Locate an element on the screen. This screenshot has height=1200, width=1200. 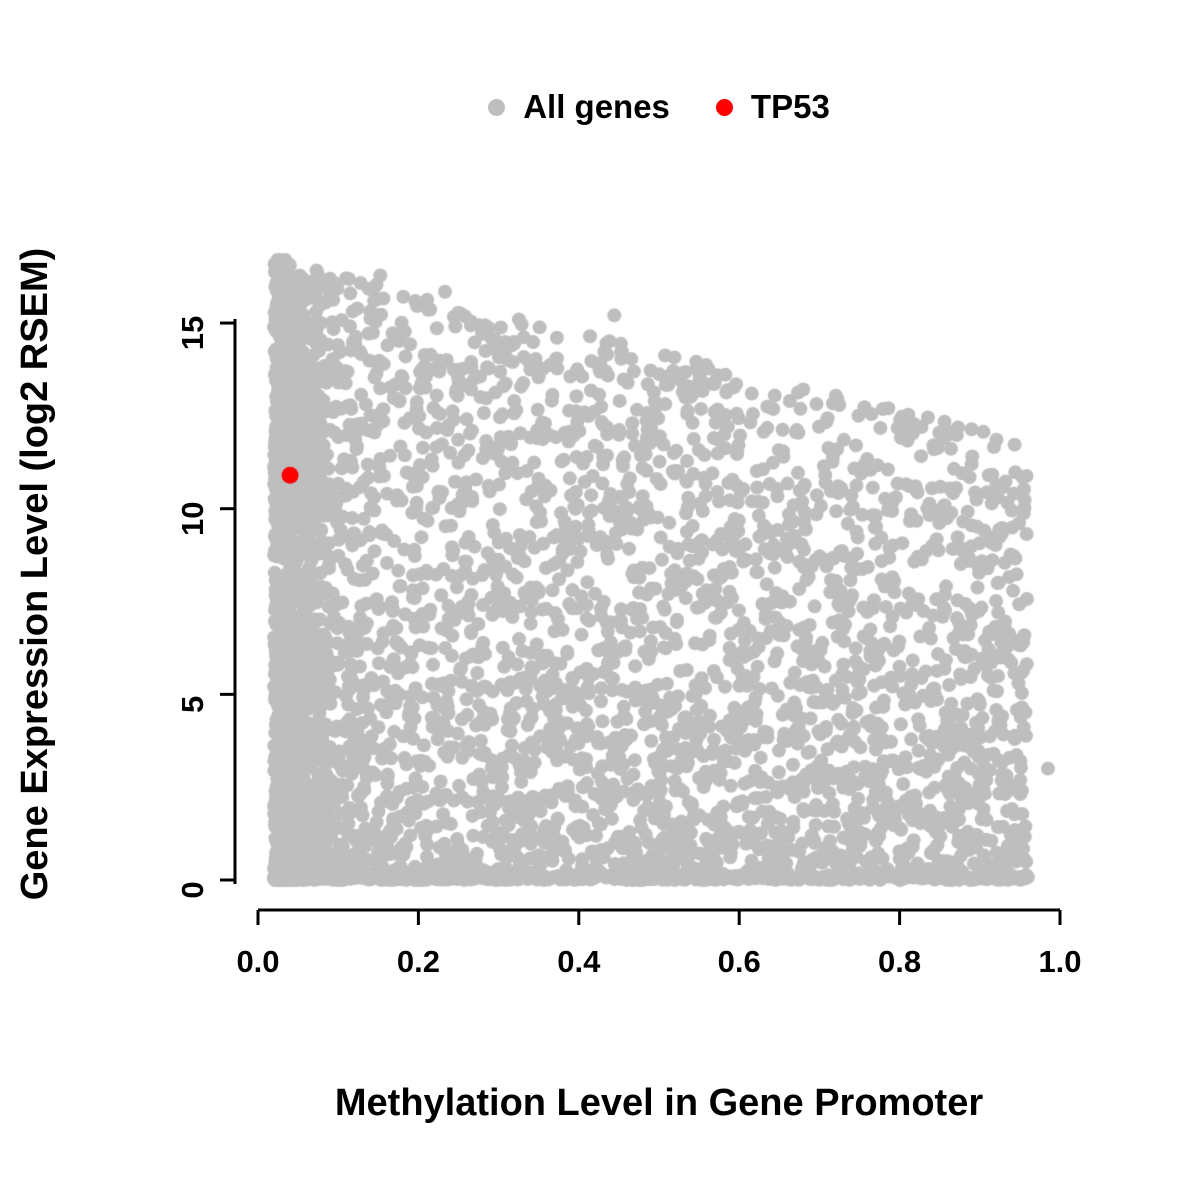
legend-label-all-genes: All genes is located at coordinates (596, 106).